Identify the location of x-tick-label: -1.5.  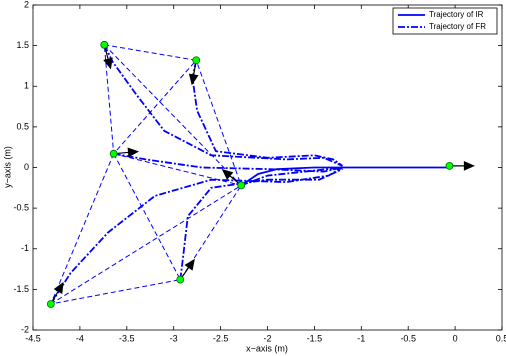
(315, 338).